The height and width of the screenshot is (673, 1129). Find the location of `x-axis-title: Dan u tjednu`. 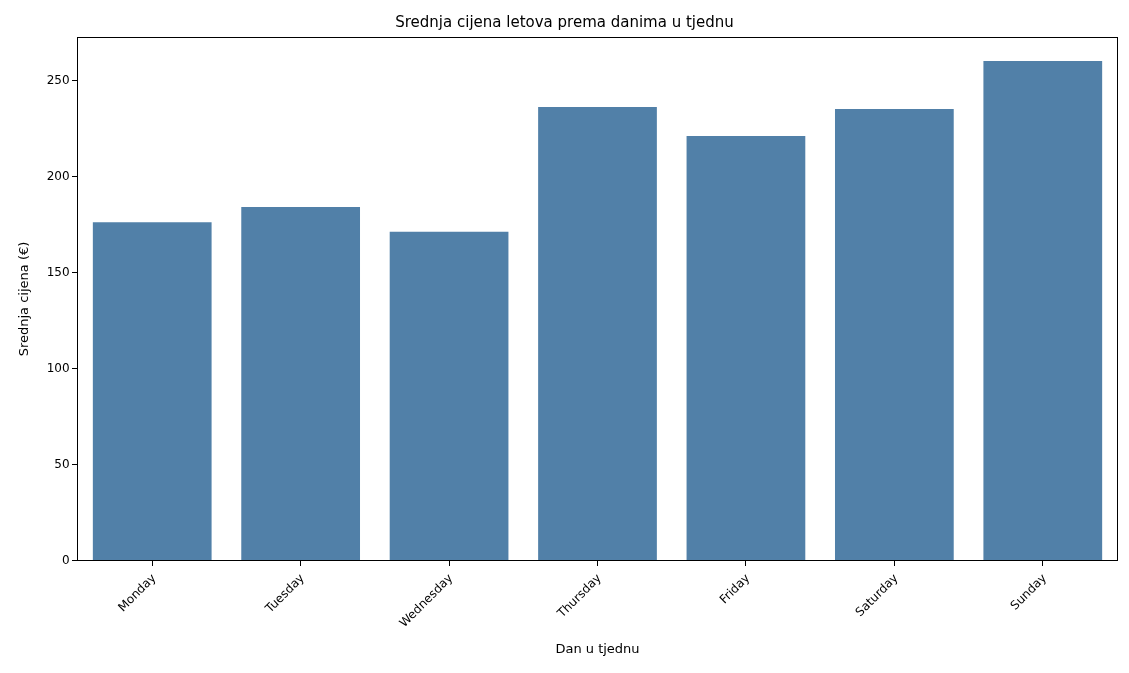

x-axis-title: Dan u tjednu is located at coordinates (597, 649).